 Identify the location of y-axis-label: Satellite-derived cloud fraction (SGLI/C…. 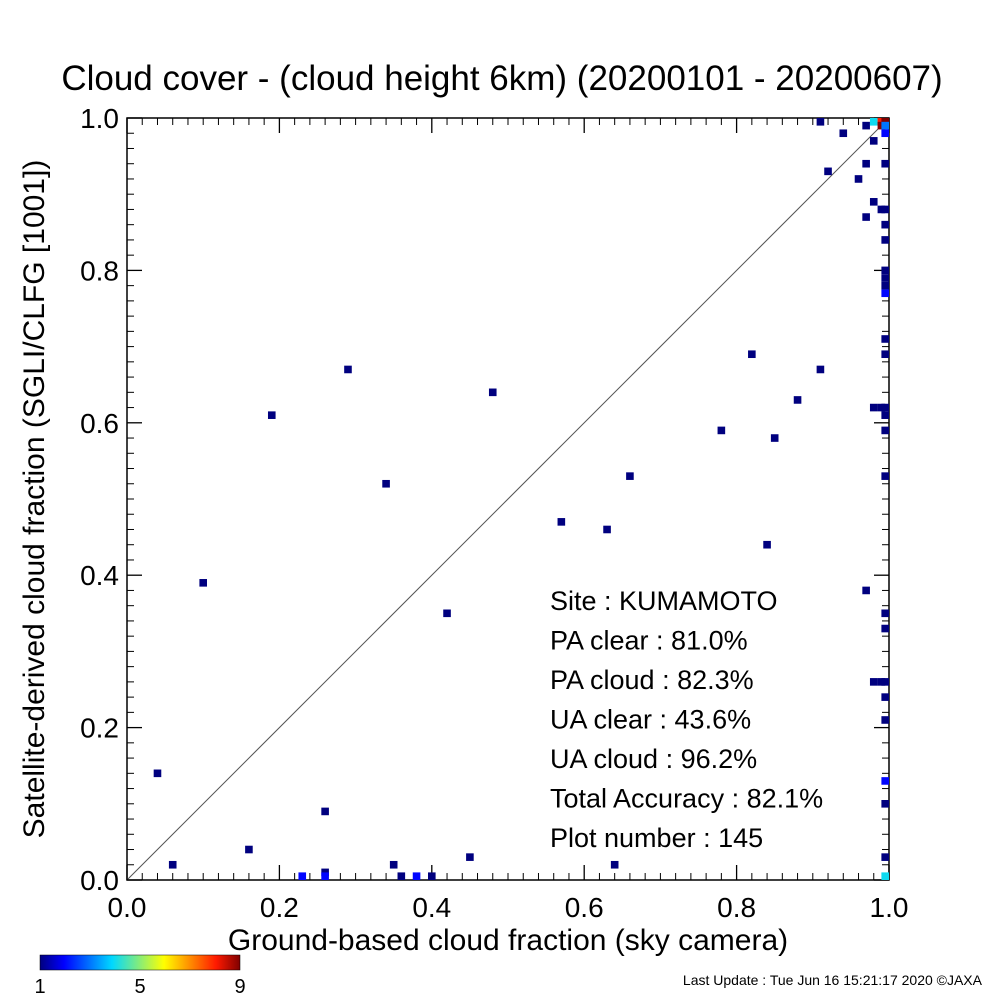
(34, 499).